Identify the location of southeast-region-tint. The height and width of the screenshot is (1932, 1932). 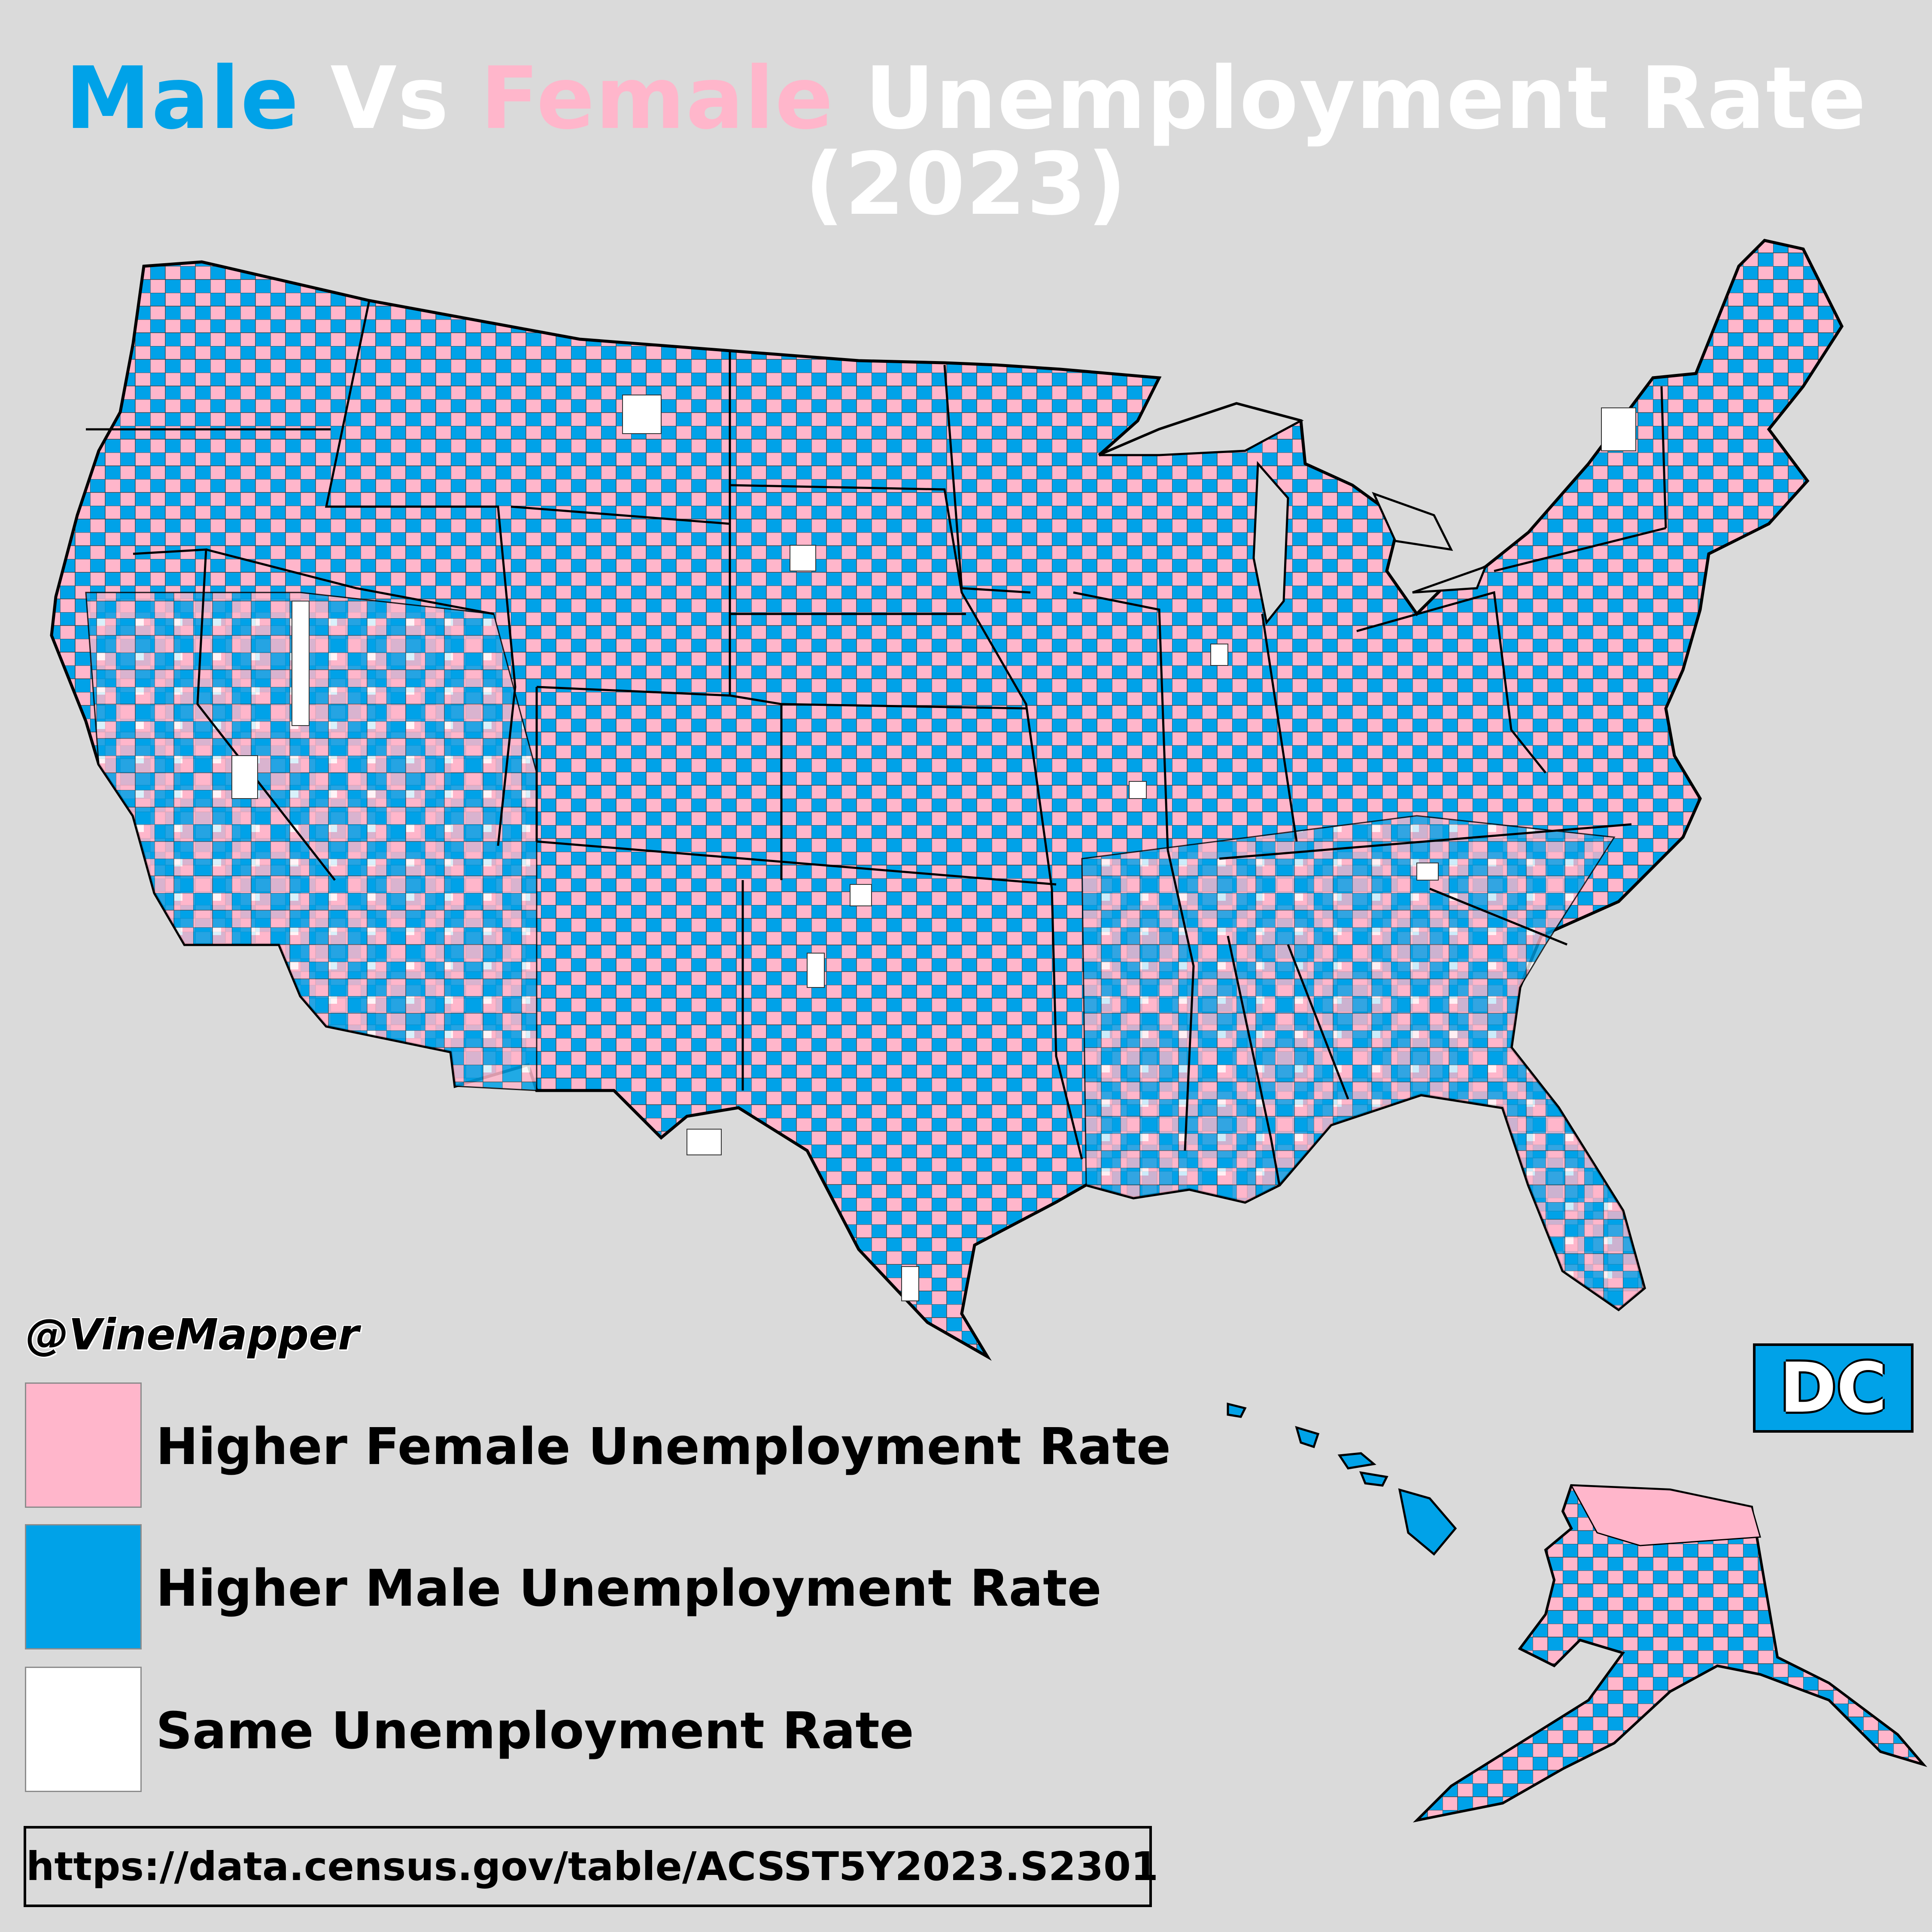
(1363, 1063).